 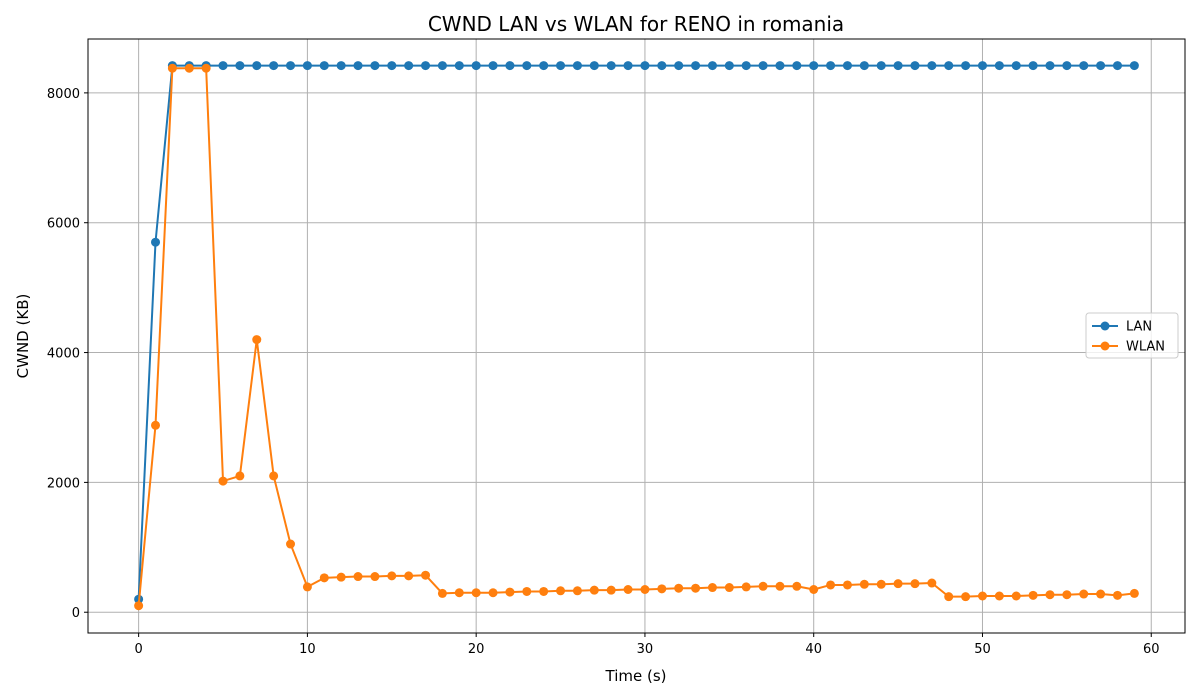 I want to click on x-tick-label: 10, so click(x=307, y=649).